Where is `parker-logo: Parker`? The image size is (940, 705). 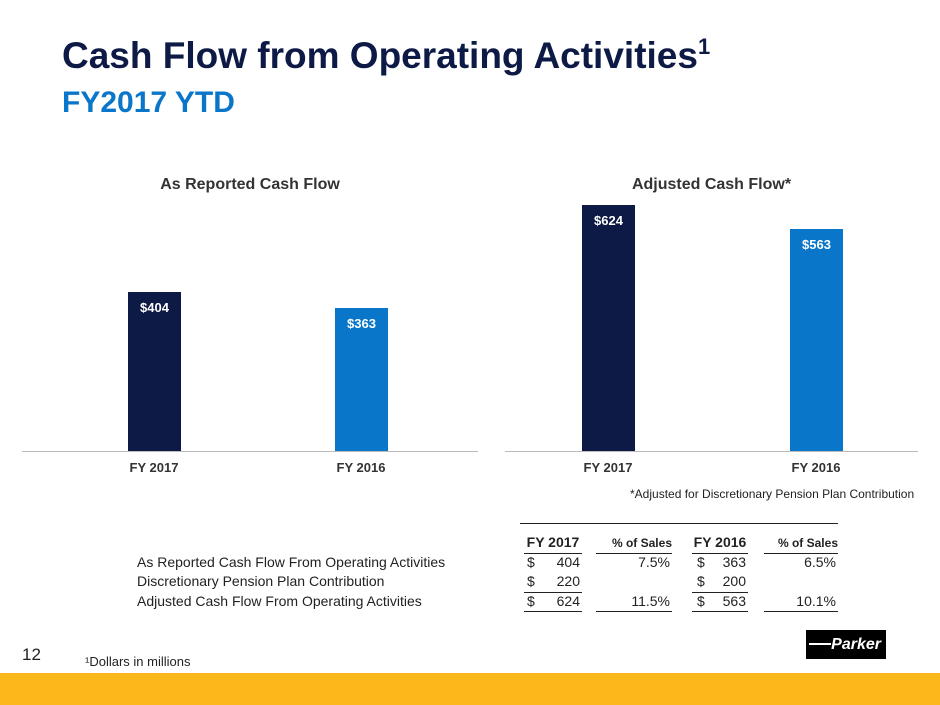
parker-logo: Parker is located at coordinates (846, 644).